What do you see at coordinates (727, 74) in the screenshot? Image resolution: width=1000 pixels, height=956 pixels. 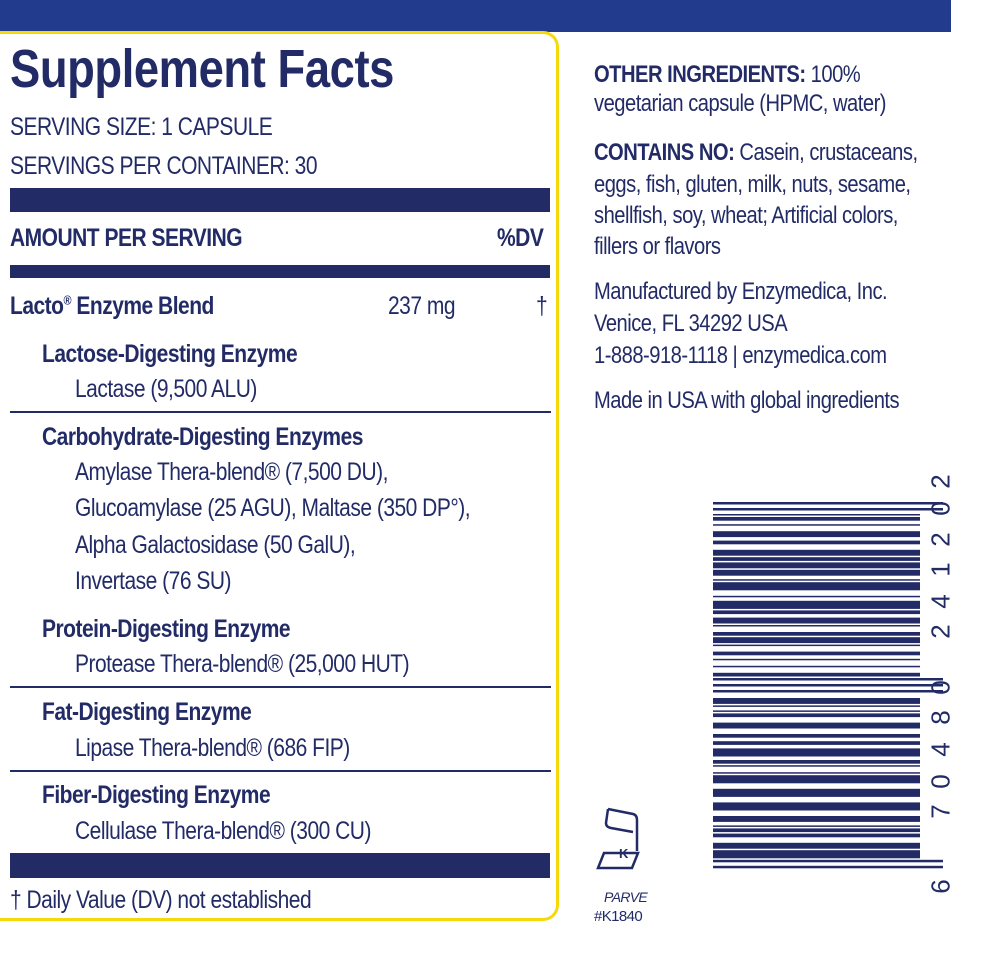 I see `other-ingredients: OTHER INGREDIENTS: 100%` at bounding box center [727, 74].